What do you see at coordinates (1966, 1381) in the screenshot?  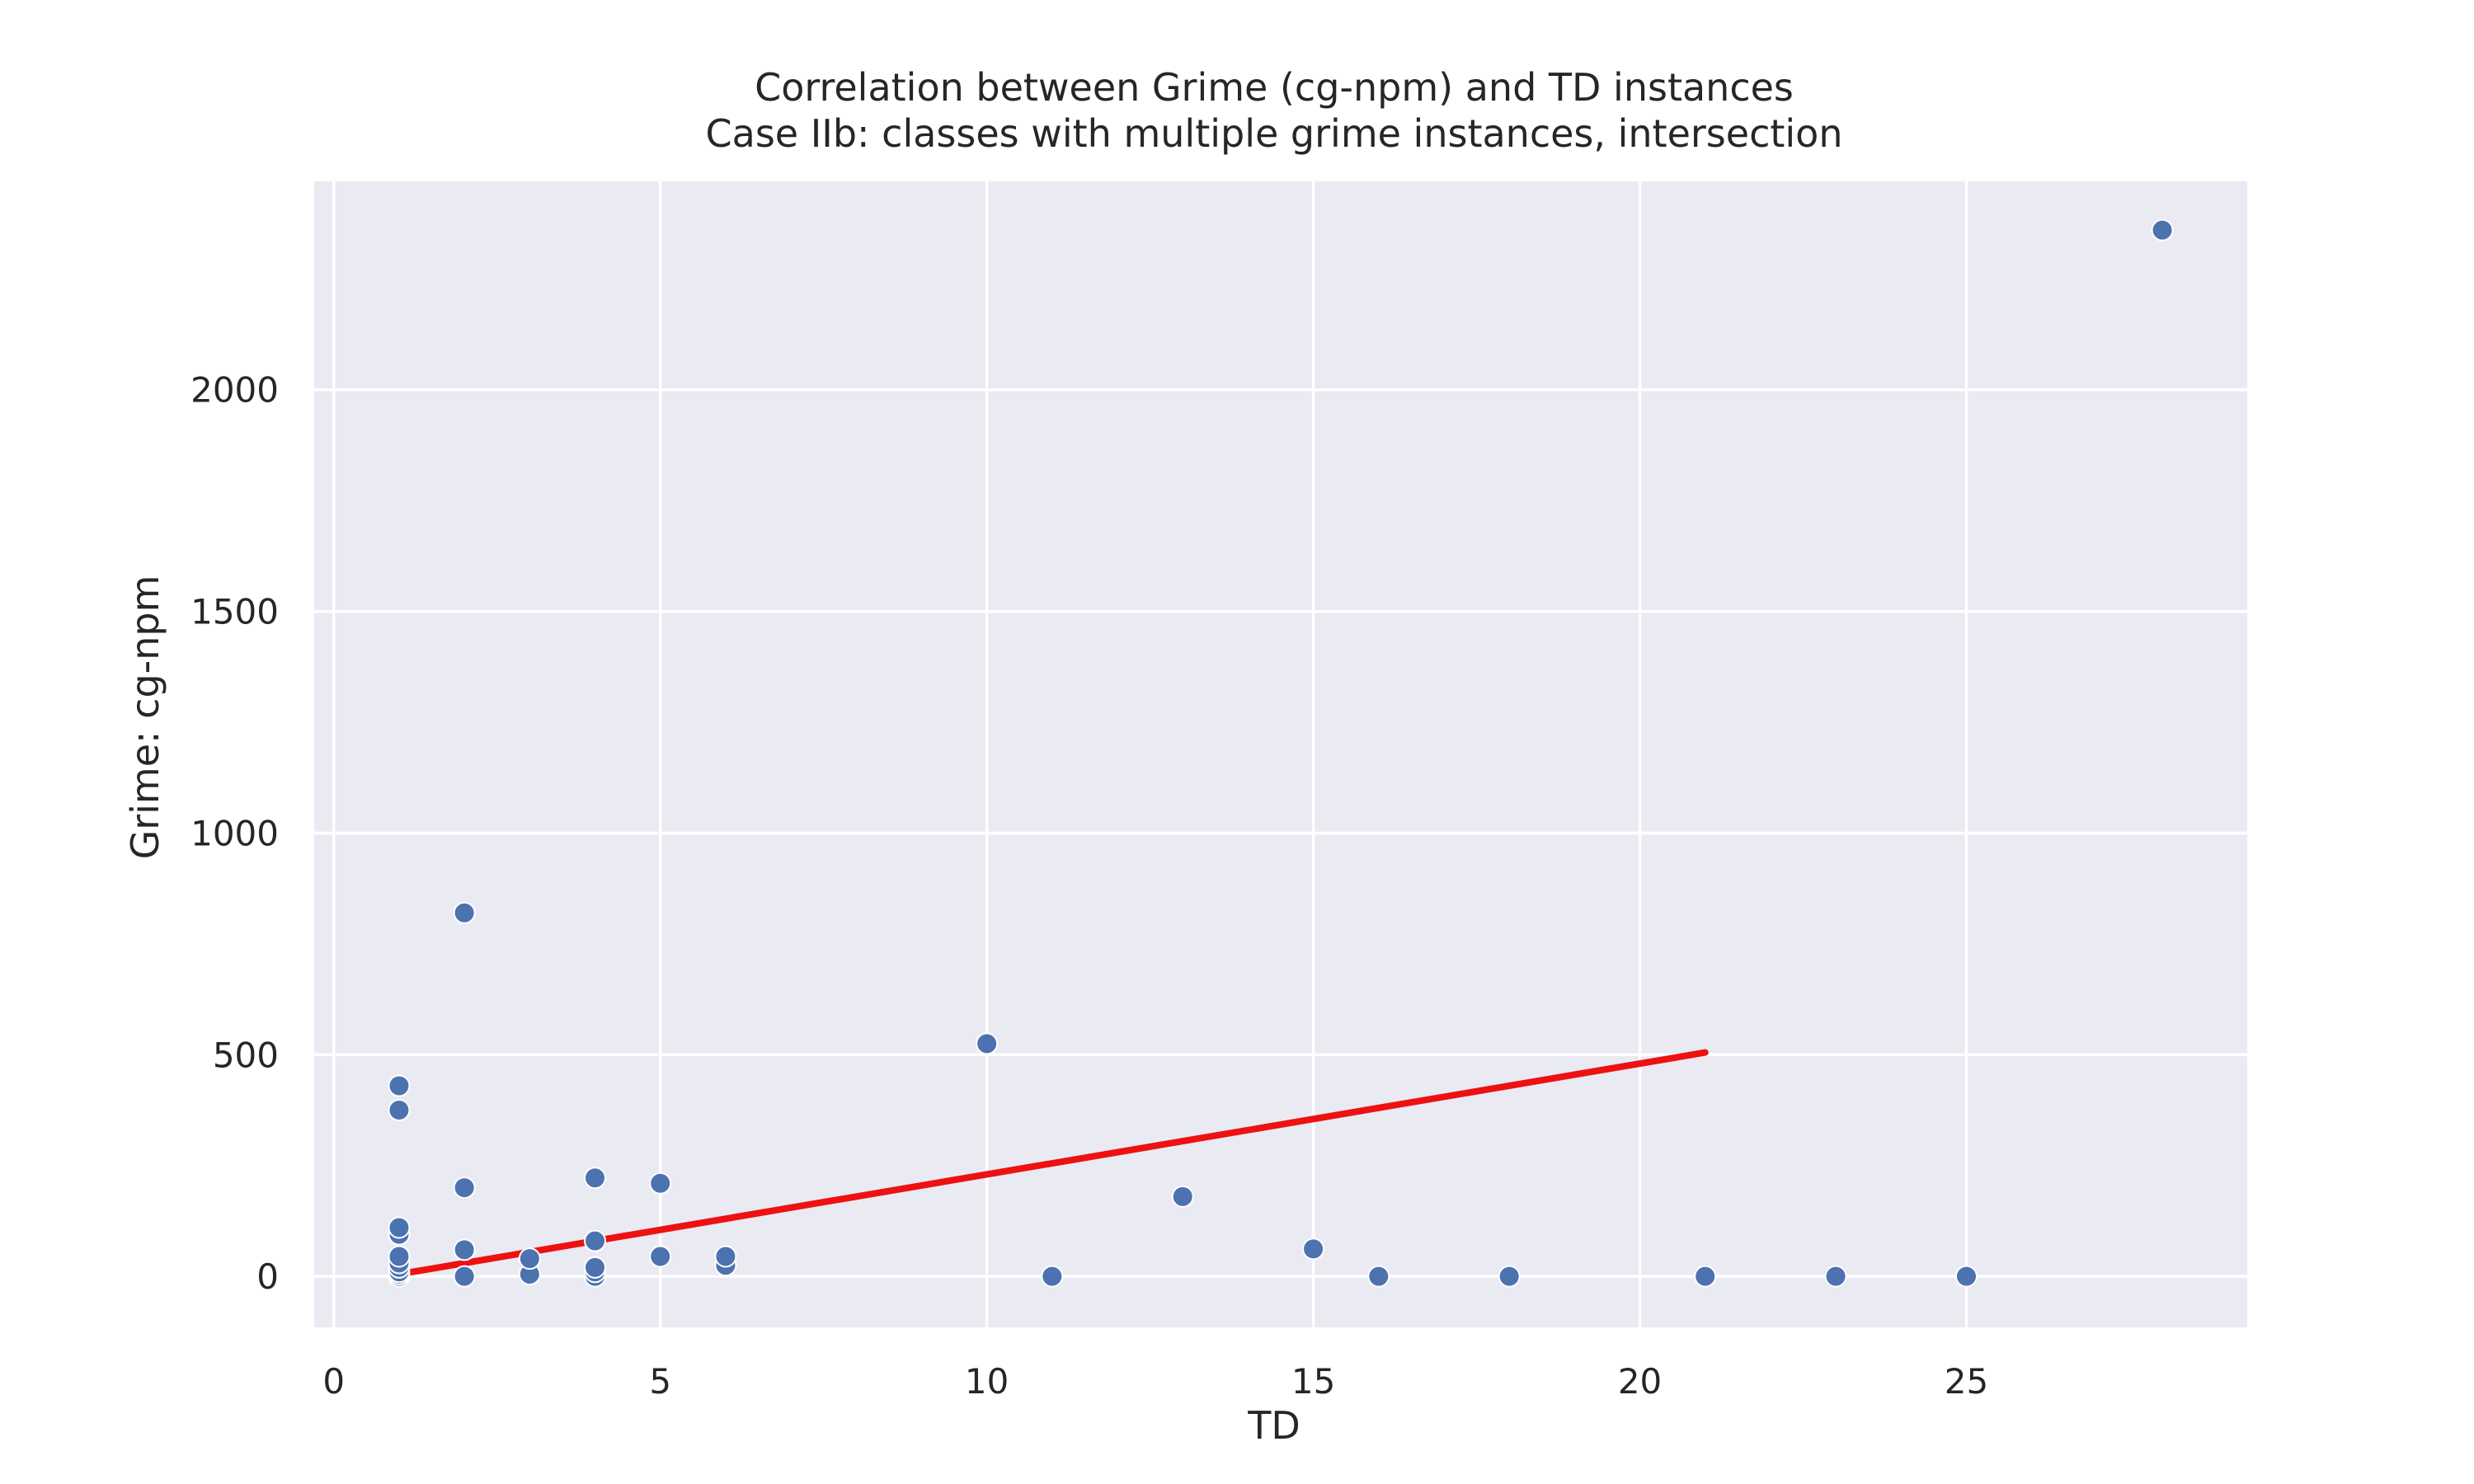 I see `x-tick-label: 25` at bounding box center [1966, 1381].